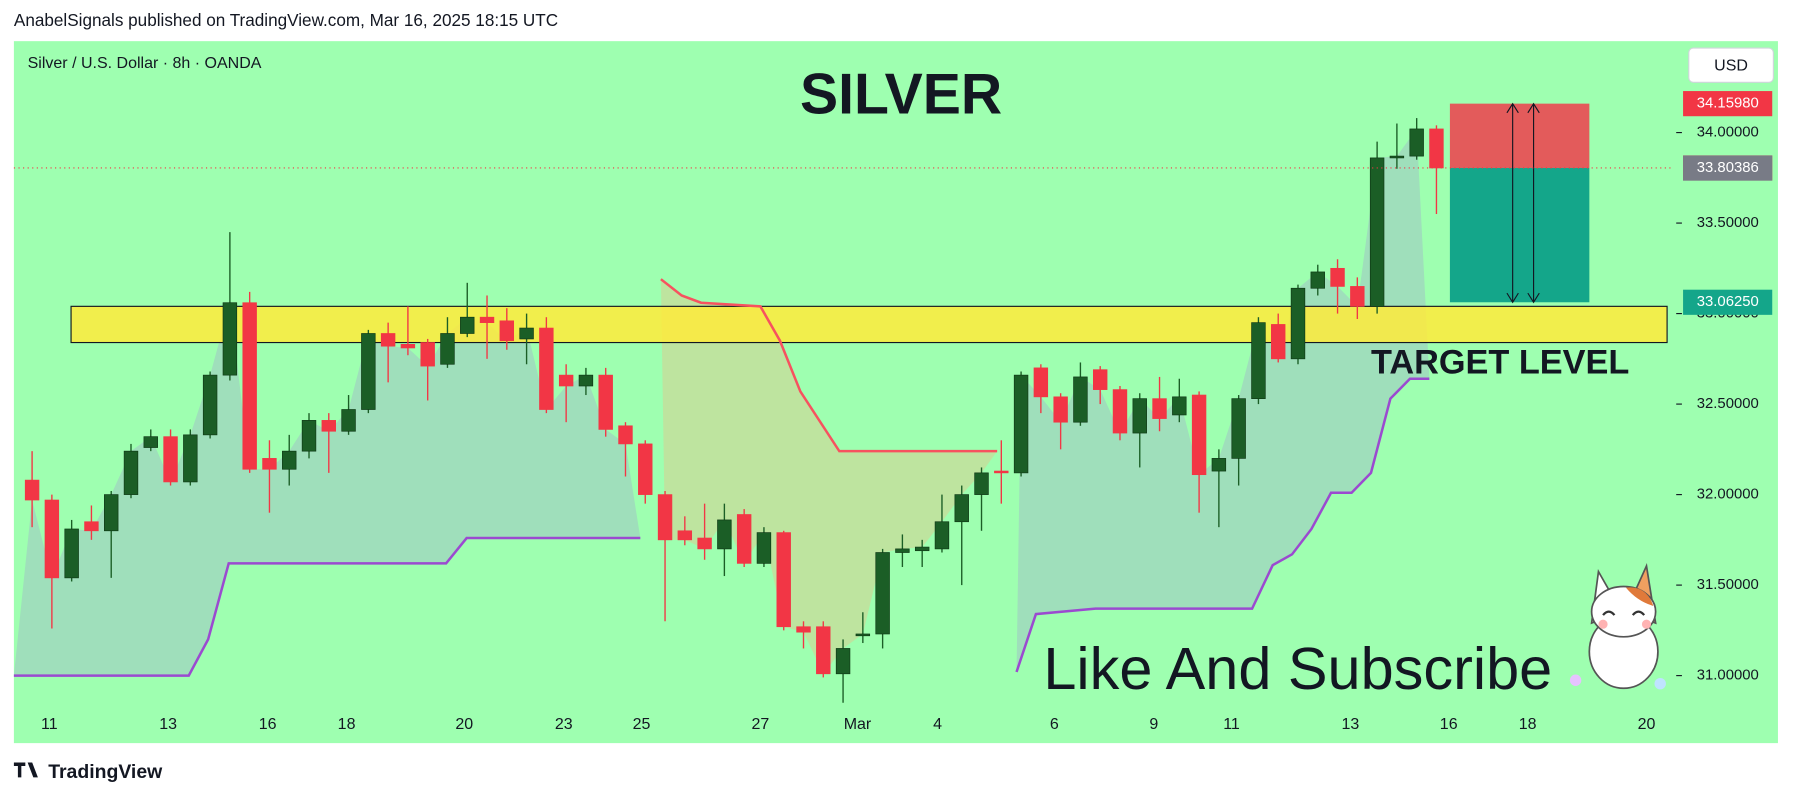 This screenshot has width=1793, height=798. What do you see at coordinates (1728, 676) in the screenshot?
I see `y-tick-label: 31.00000` at bounding box center [1728, 676].